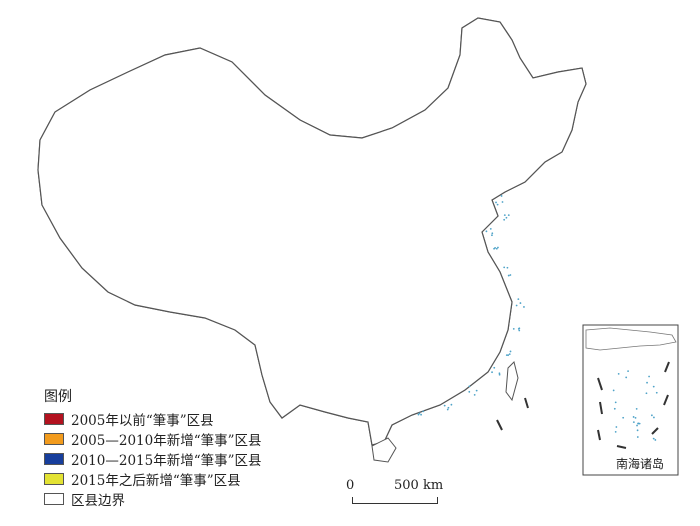  I want to click on legend-item-2005-2010: 2005—2010年新增“筆事”区县, so click(194, 439).